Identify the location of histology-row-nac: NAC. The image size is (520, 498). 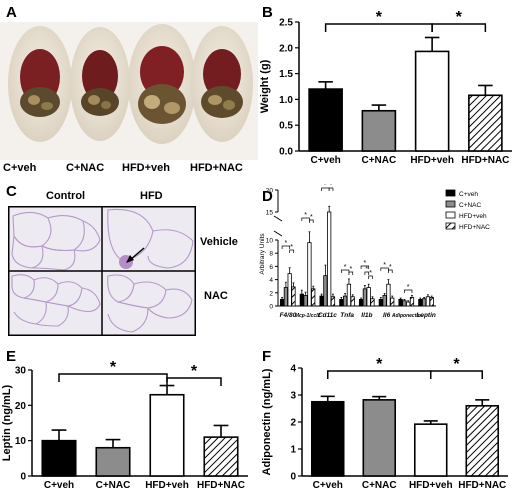
(216, 296).